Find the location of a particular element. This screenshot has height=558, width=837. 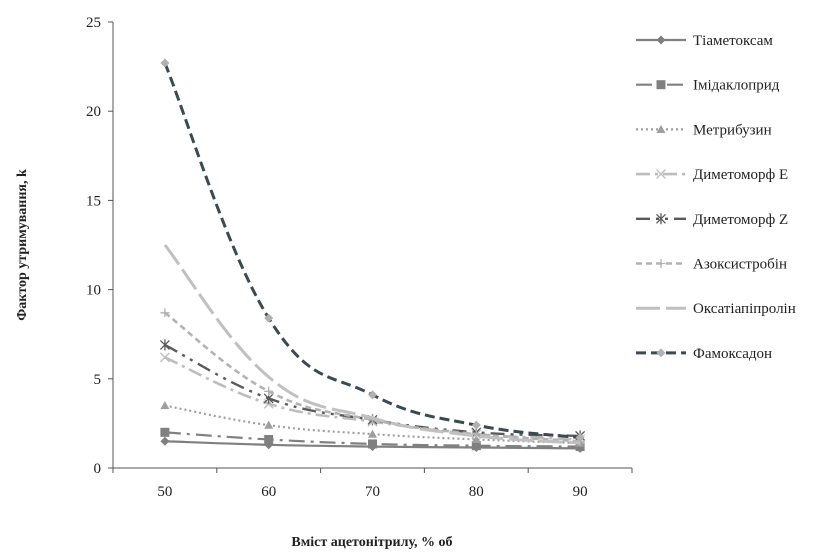

legend-label: Фамоксадон is located at coordinates (732, 354).